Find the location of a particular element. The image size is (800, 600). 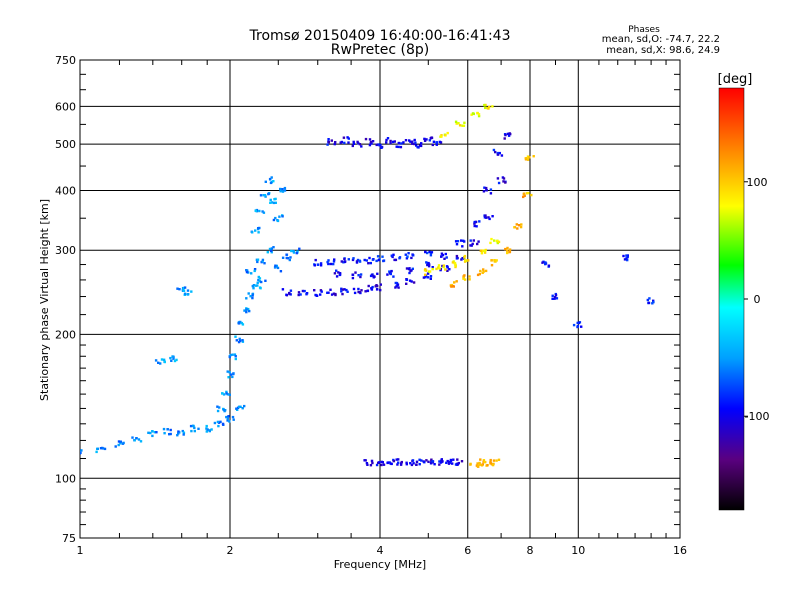

x-tick-labels: 1 2 4 6 8 10 16 is located at coordinates (382, 550).